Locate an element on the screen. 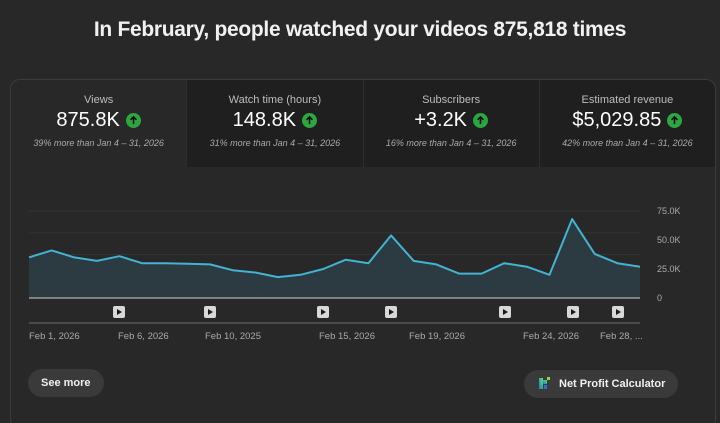 This screenshot has height=423, width=720. metric-label: Views is located at coordinates (99, 100).